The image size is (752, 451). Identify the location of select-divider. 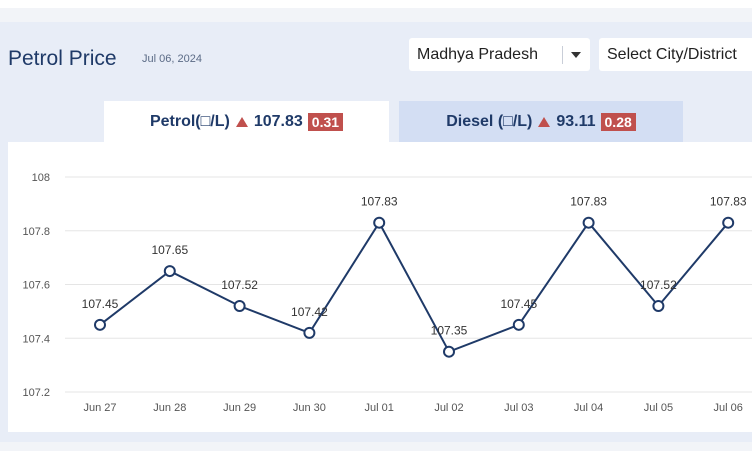
(562, 55).